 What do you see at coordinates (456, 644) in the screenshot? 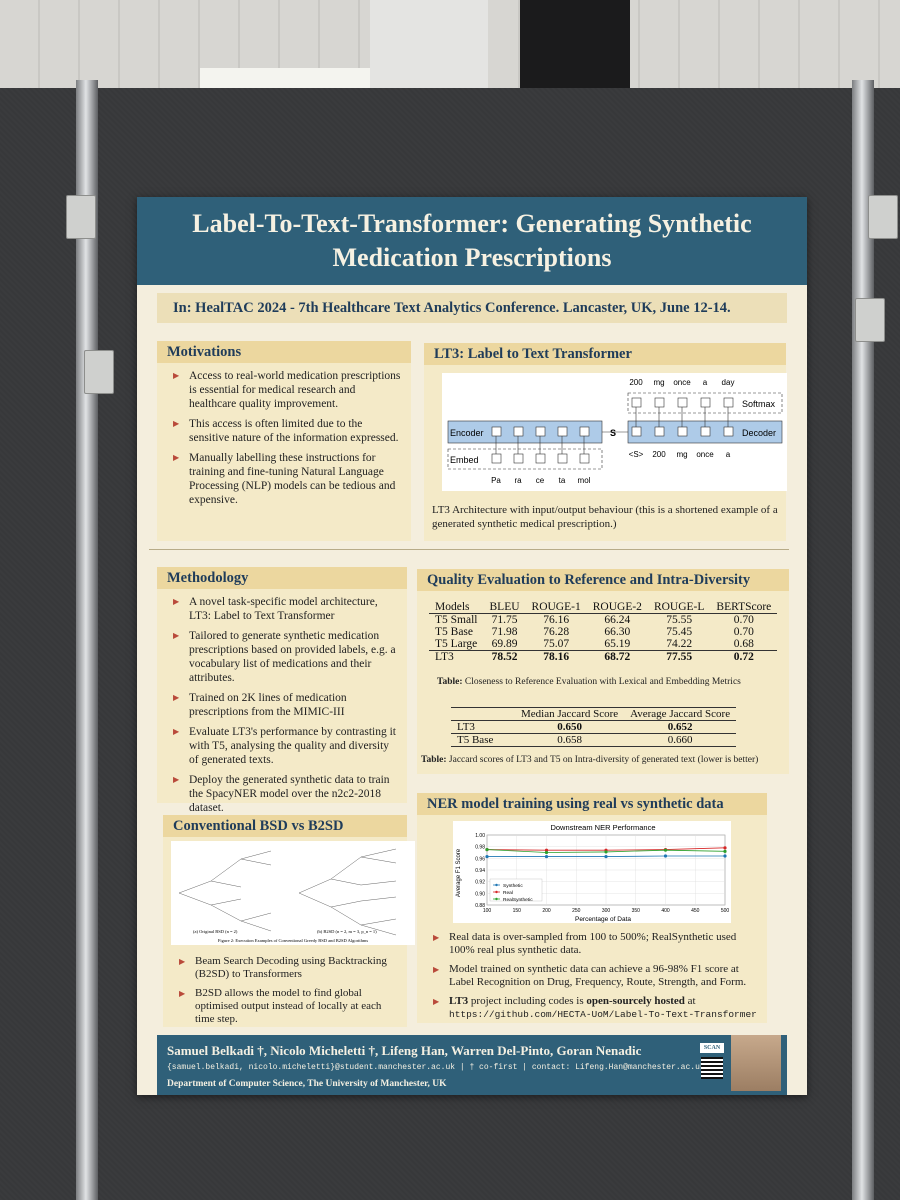
I see `table-cell: T5 Large` at bounding box center [456, 644].